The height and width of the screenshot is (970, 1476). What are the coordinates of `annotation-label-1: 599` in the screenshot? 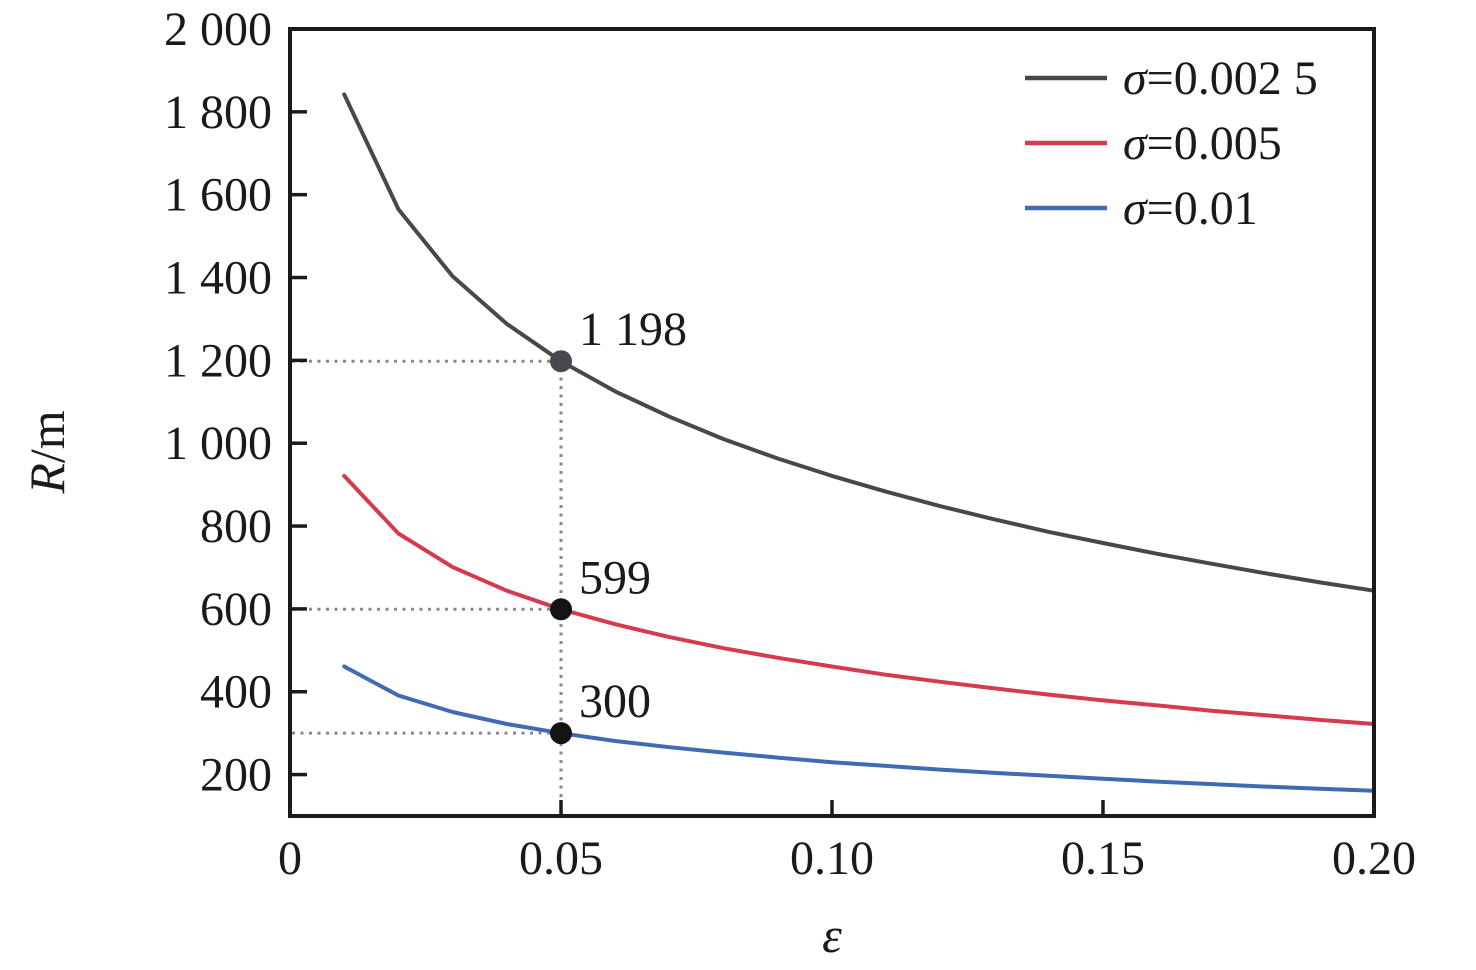 It's located at (615, 577).